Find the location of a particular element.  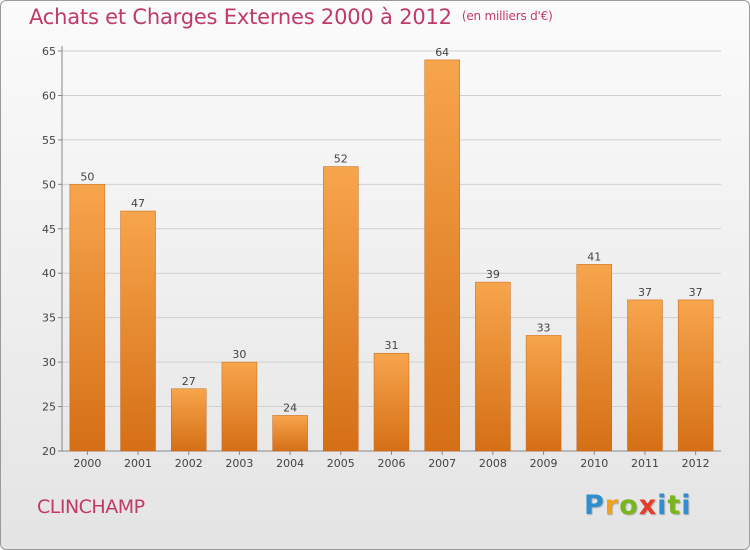

bar-2006 is located at coordinates (391, 402).